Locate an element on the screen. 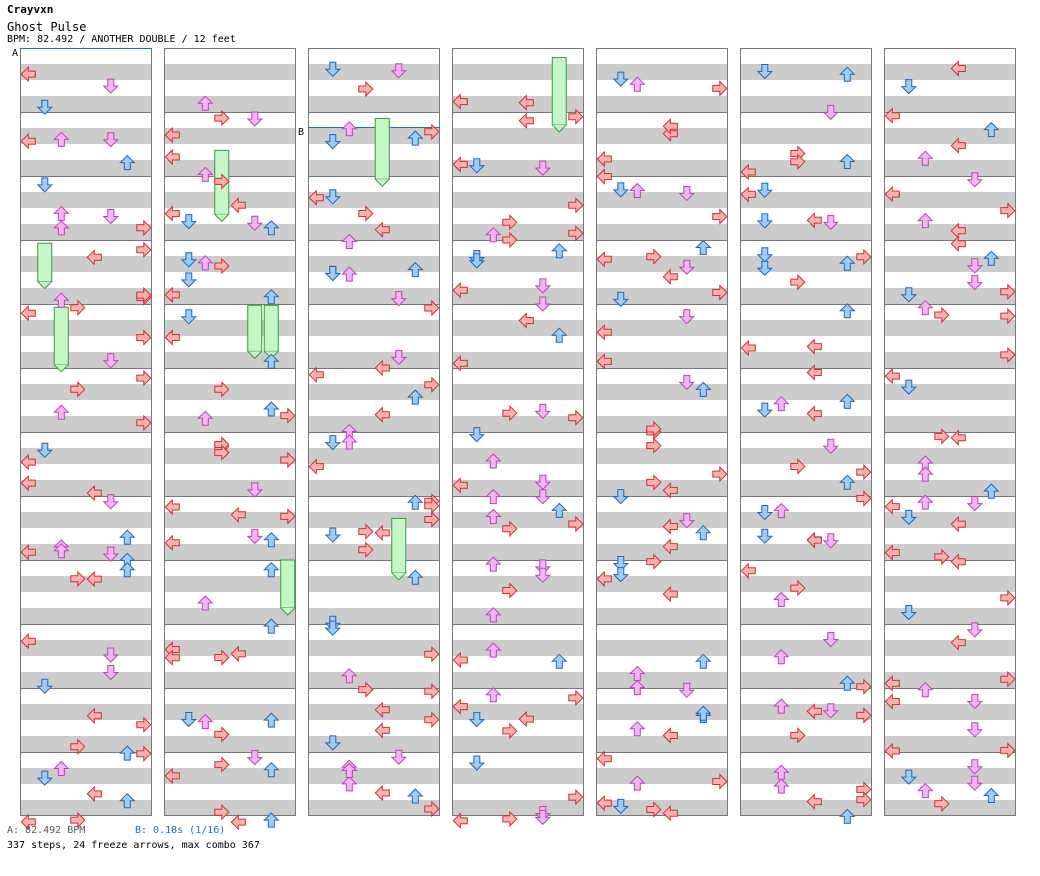 The height and width of the screenshot is (876, 1040). song-artist: Crayvxn is located at coordinates (30, 9).